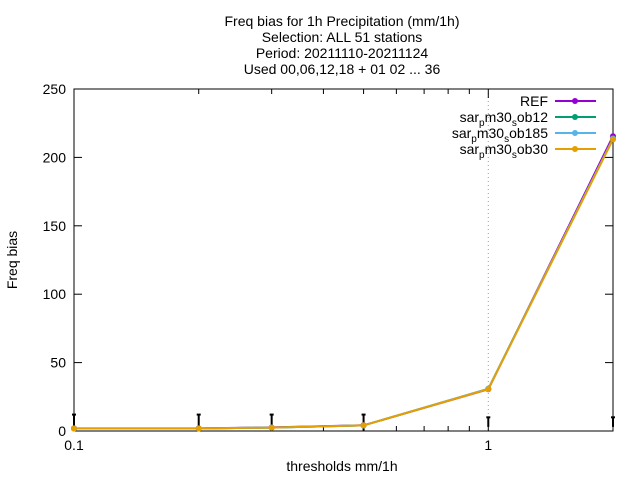  Describe the element at coordinates (342, 69) in the screenshot. I see `title-line-4: Used 00,06,12,18 + 01 02 ... 36` at that location.